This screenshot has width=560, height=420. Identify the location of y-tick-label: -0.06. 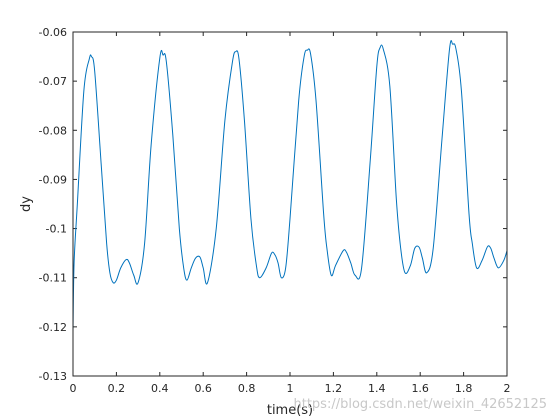
(53, 32).